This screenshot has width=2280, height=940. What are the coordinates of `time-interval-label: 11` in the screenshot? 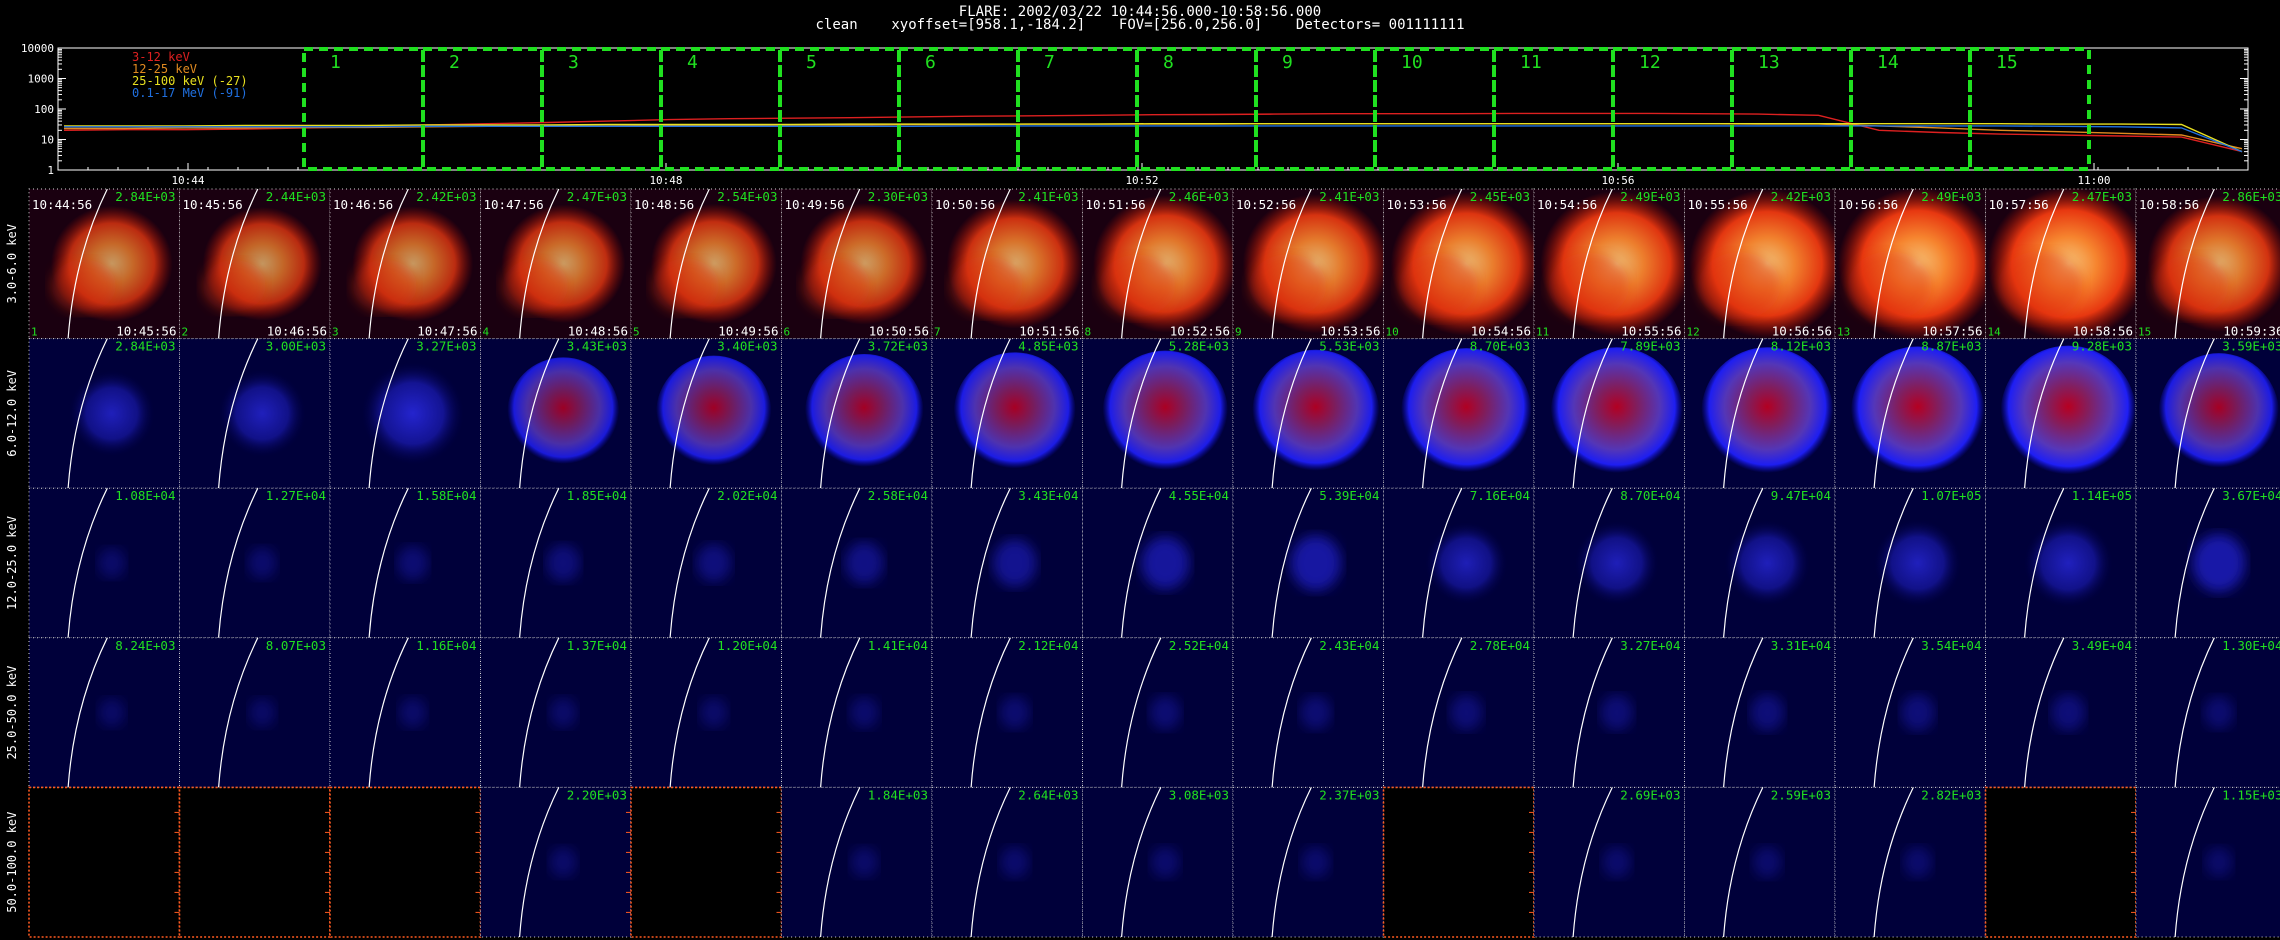 It's located at (1531, 62).